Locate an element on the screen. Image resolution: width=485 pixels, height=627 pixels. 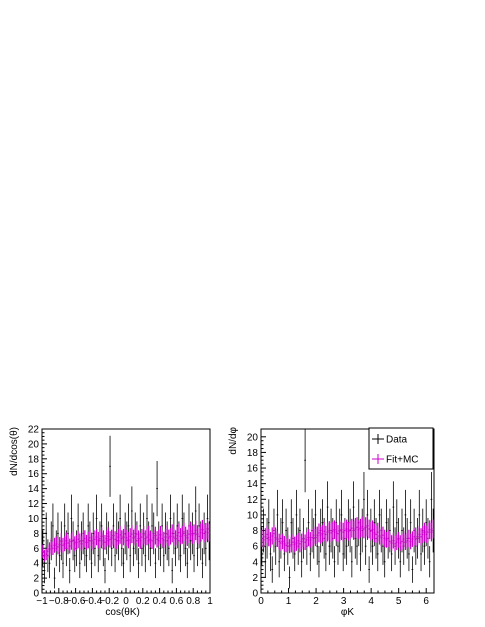
plot-area-left is located at coordinates (126, 512).